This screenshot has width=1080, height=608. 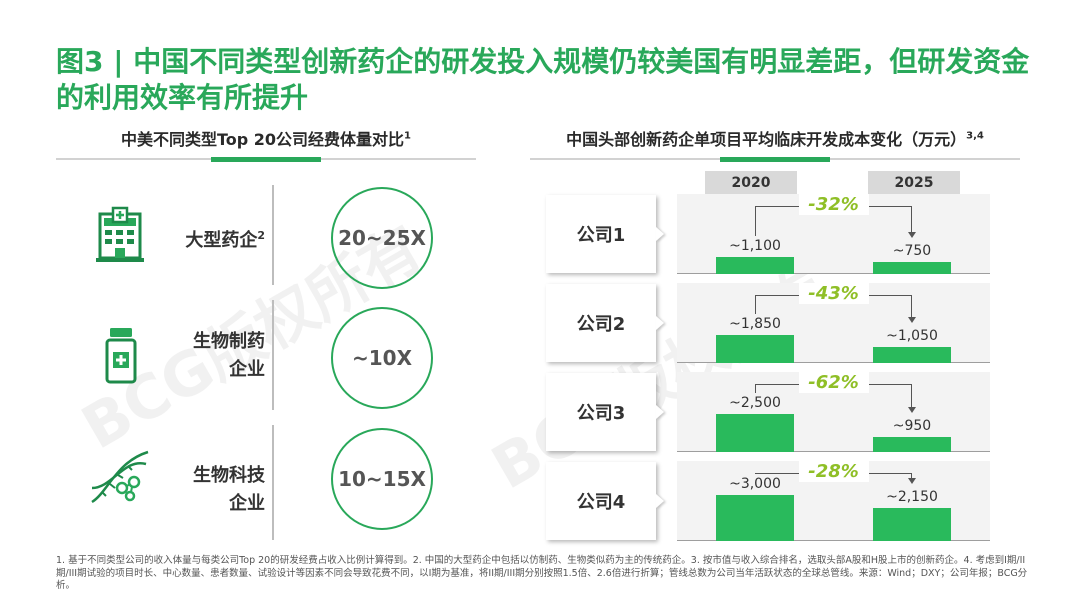 I want to click on year-tab-2025: 2025, so click(x=914, y=183).